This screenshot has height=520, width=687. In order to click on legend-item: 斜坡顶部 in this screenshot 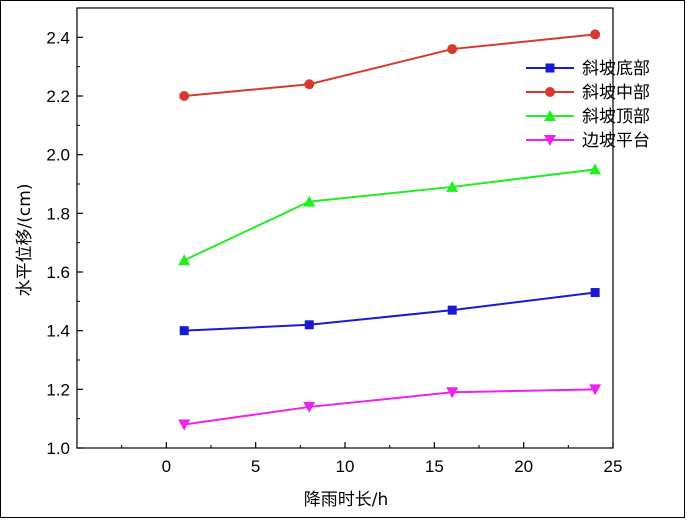, I will do `click(588, 117)`.